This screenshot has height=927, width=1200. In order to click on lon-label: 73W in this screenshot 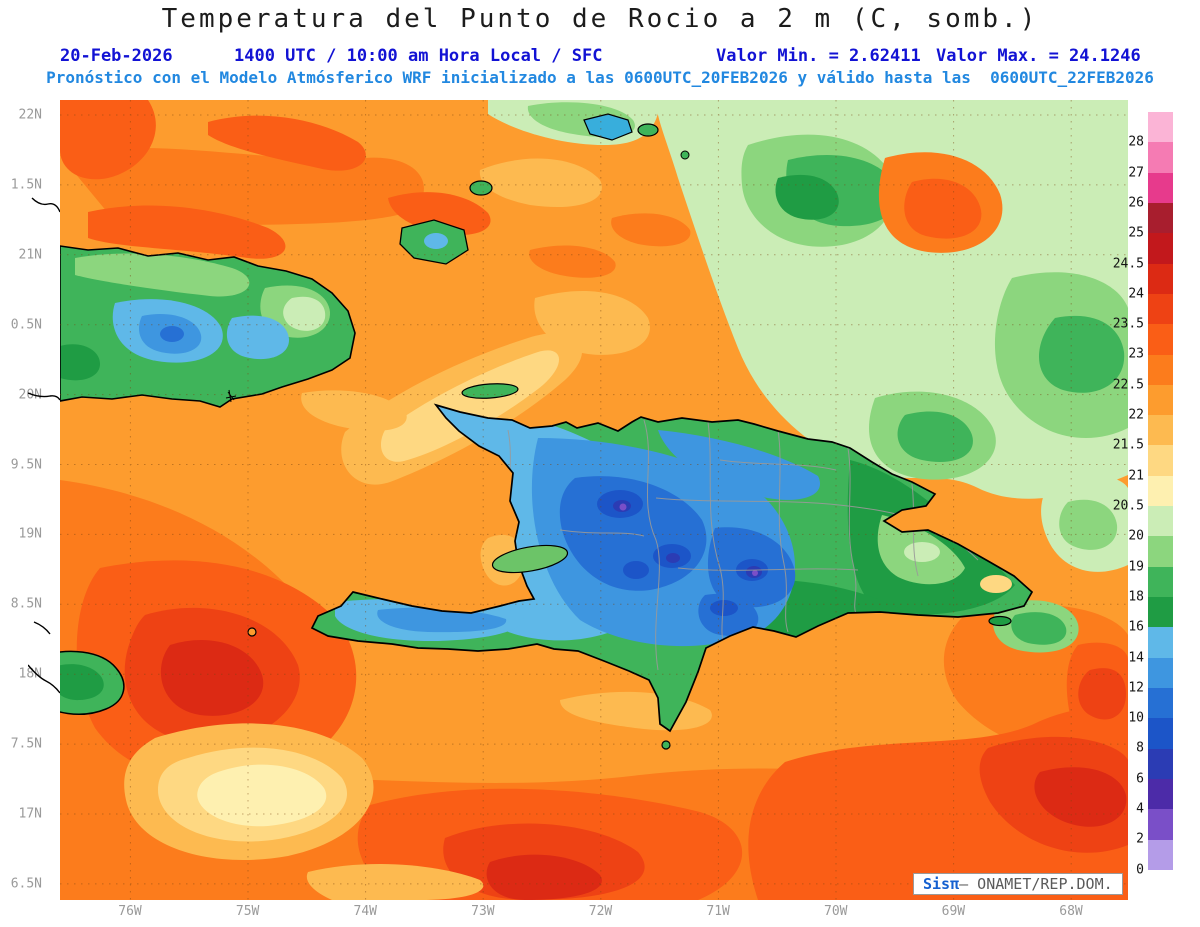, I will do `click(483, 911)`.